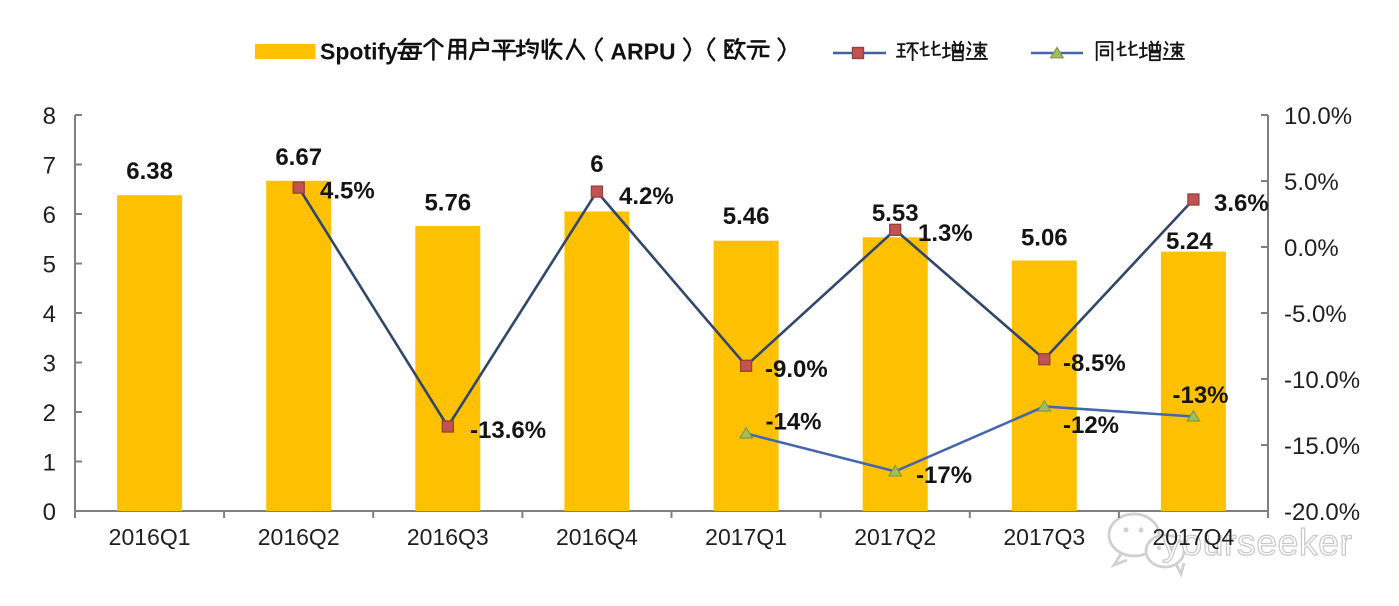  Describe the element at coordinates (1322, 512) in the screenshot. I see `svg-text: -20.0%` at that location.